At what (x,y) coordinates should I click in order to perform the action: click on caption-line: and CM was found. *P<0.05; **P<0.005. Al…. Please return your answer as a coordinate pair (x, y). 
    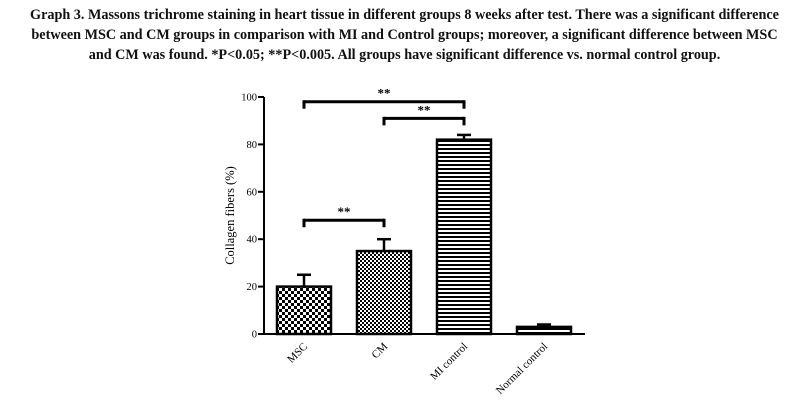
    Looking at the image, I should click on (404, 55).